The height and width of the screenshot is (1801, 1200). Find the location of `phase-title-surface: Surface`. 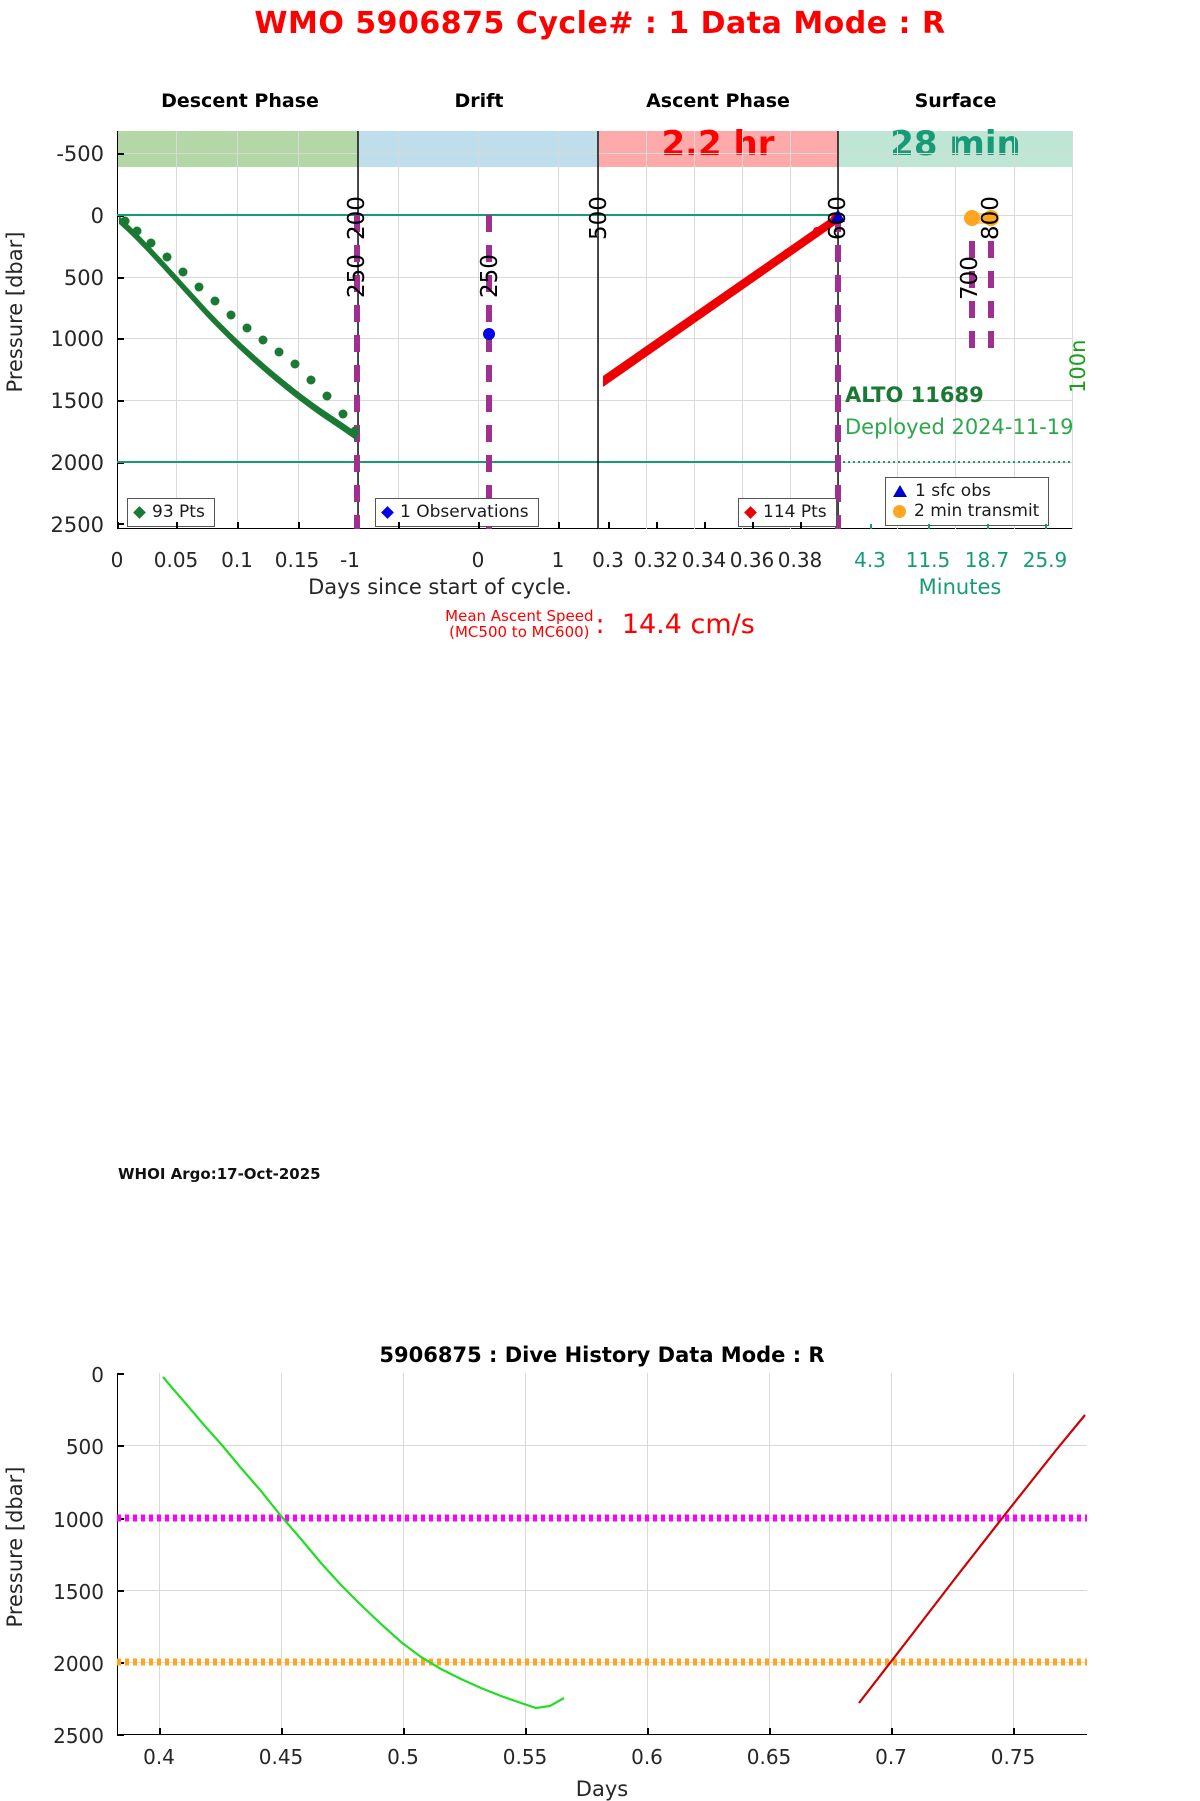

phase-title-surface: Surface is located at coordinates (955, 101).